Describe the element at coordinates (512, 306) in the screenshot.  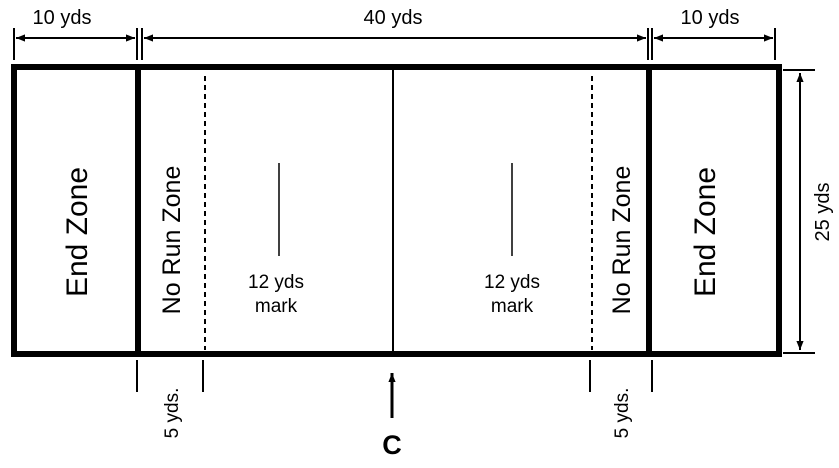
I see `right-12yd-mark-label-line2: mark` at that location.